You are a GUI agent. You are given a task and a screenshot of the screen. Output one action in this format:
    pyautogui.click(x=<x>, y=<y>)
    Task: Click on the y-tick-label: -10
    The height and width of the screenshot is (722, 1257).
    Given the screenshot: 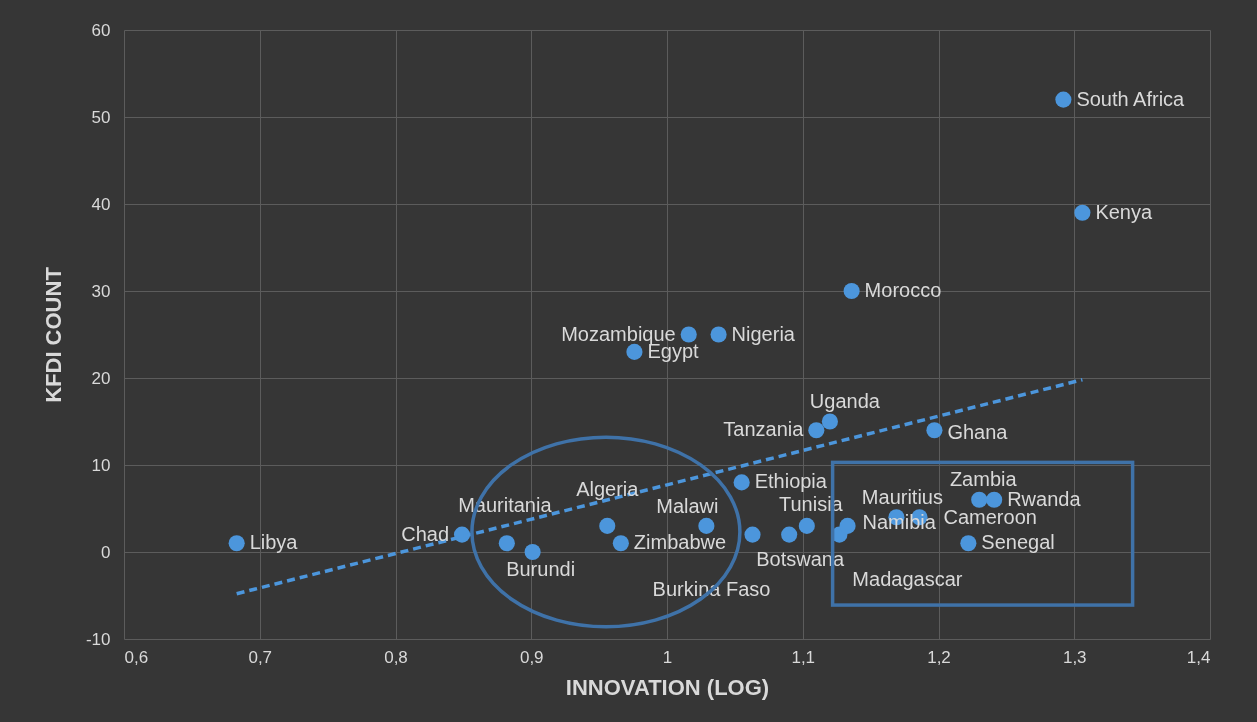 What is the action you would take?
    pyautogui.click(x=98, y=639)
    